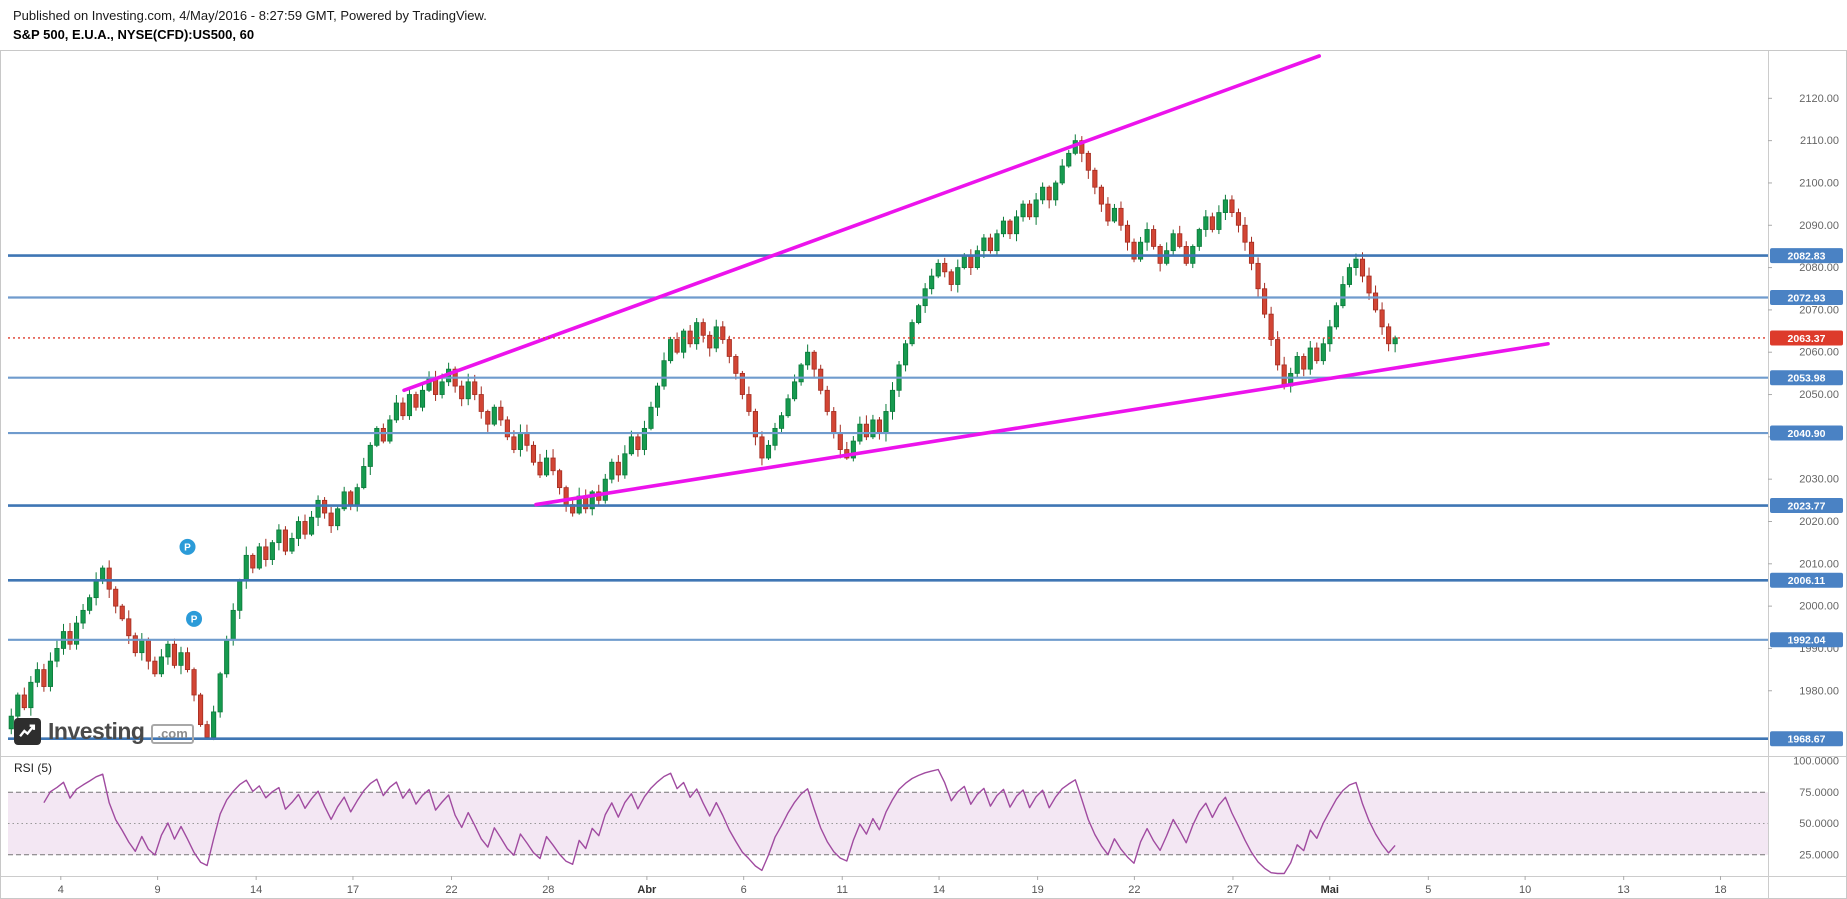 The width and height of the screenshot is (1847, 899). I want to click on price-level-label: 2040.90, so click(1806, 433).